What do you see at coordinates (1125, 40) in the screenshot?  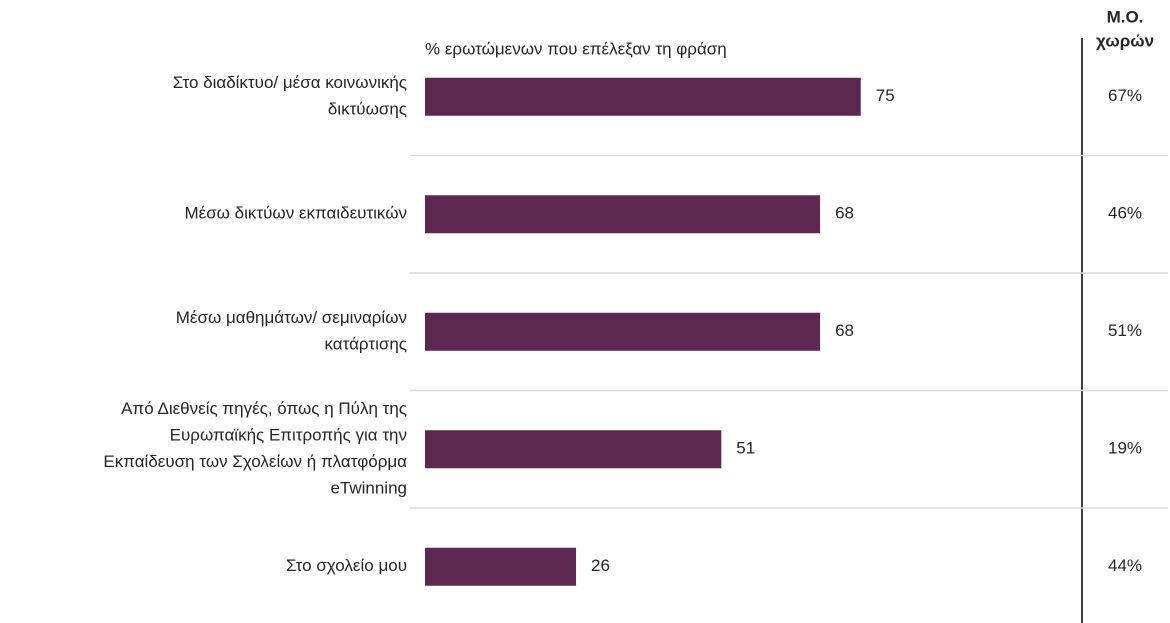 I see `side-column-title: χωρών` at bounding box center [1125, 40].